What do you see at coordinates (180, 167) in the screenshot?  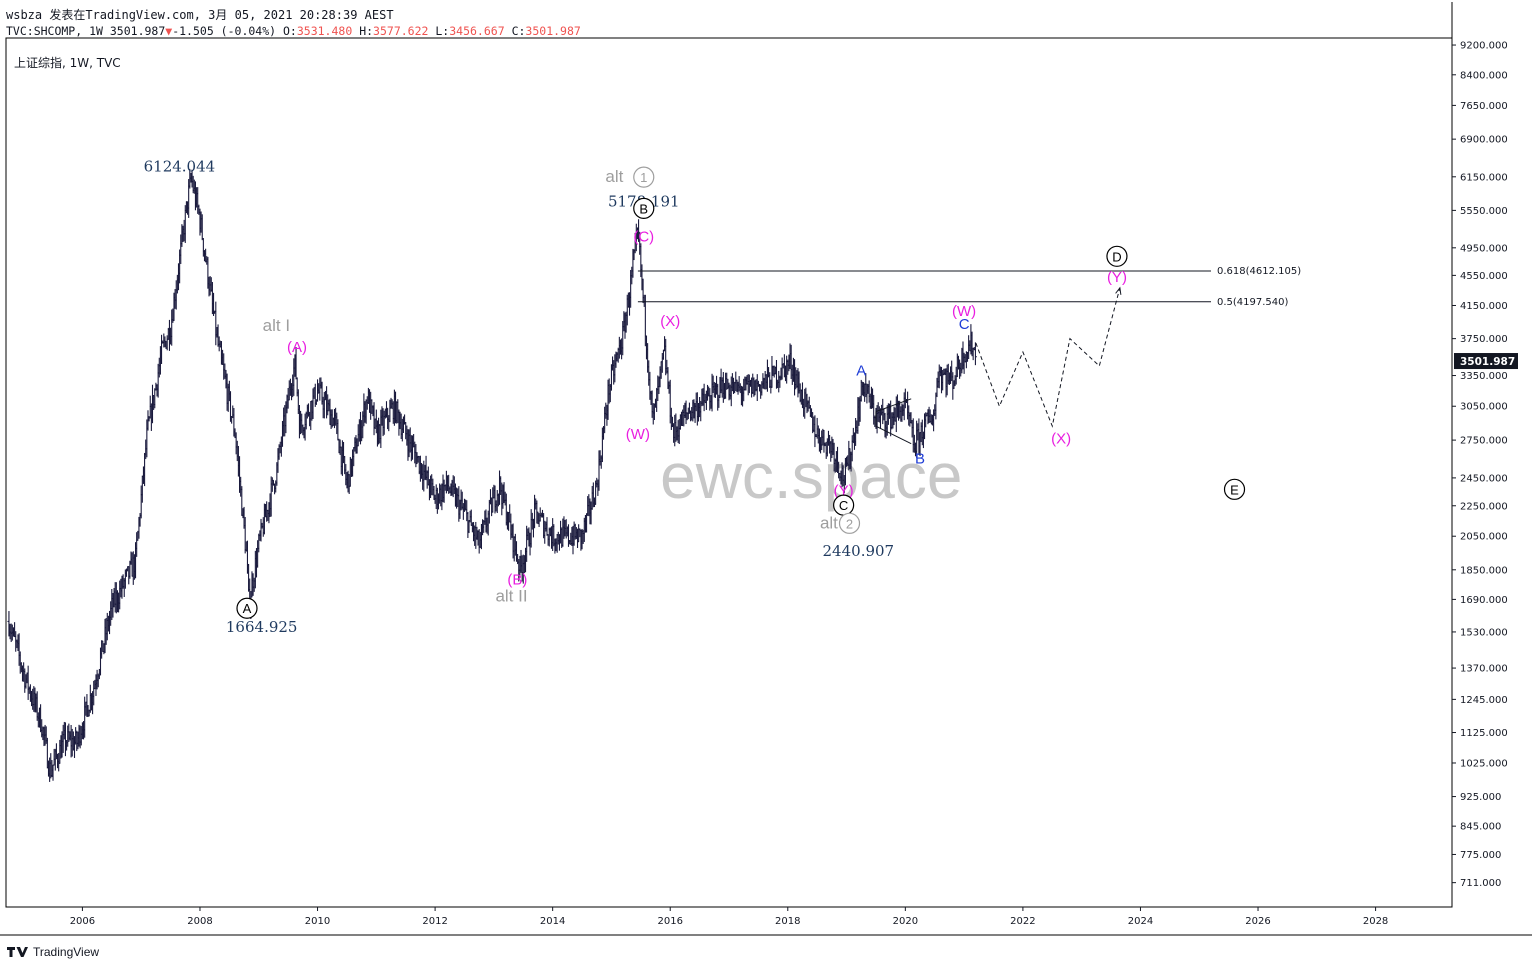 I see `wave-label: 6124.044` at bounding box center [180, 167].